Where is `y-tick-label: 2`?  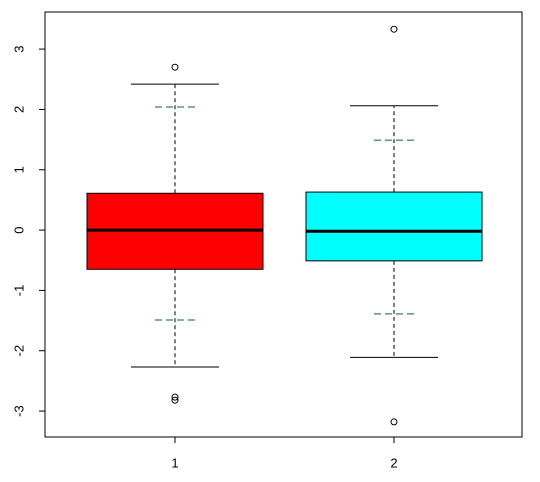
y-tick-label: 2 is located at coordinates (18, 109).